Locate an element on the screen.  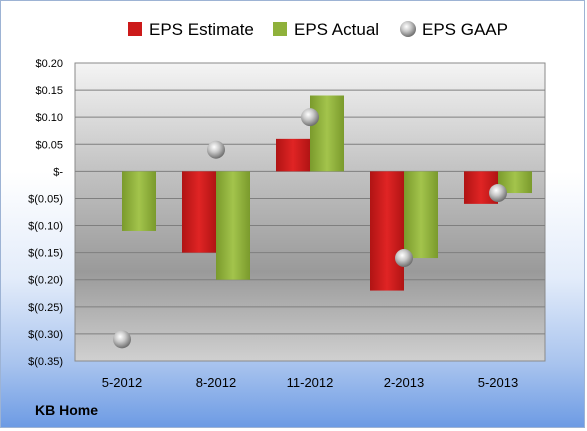
eps-gaap-legend-swatch is located at coordinates (408, 29).